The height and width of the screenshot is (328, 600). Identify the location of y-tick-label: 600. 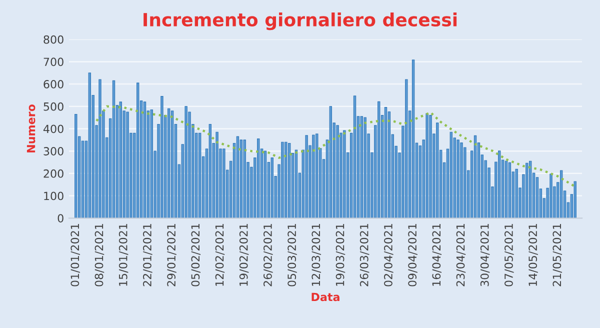
(54, 84).